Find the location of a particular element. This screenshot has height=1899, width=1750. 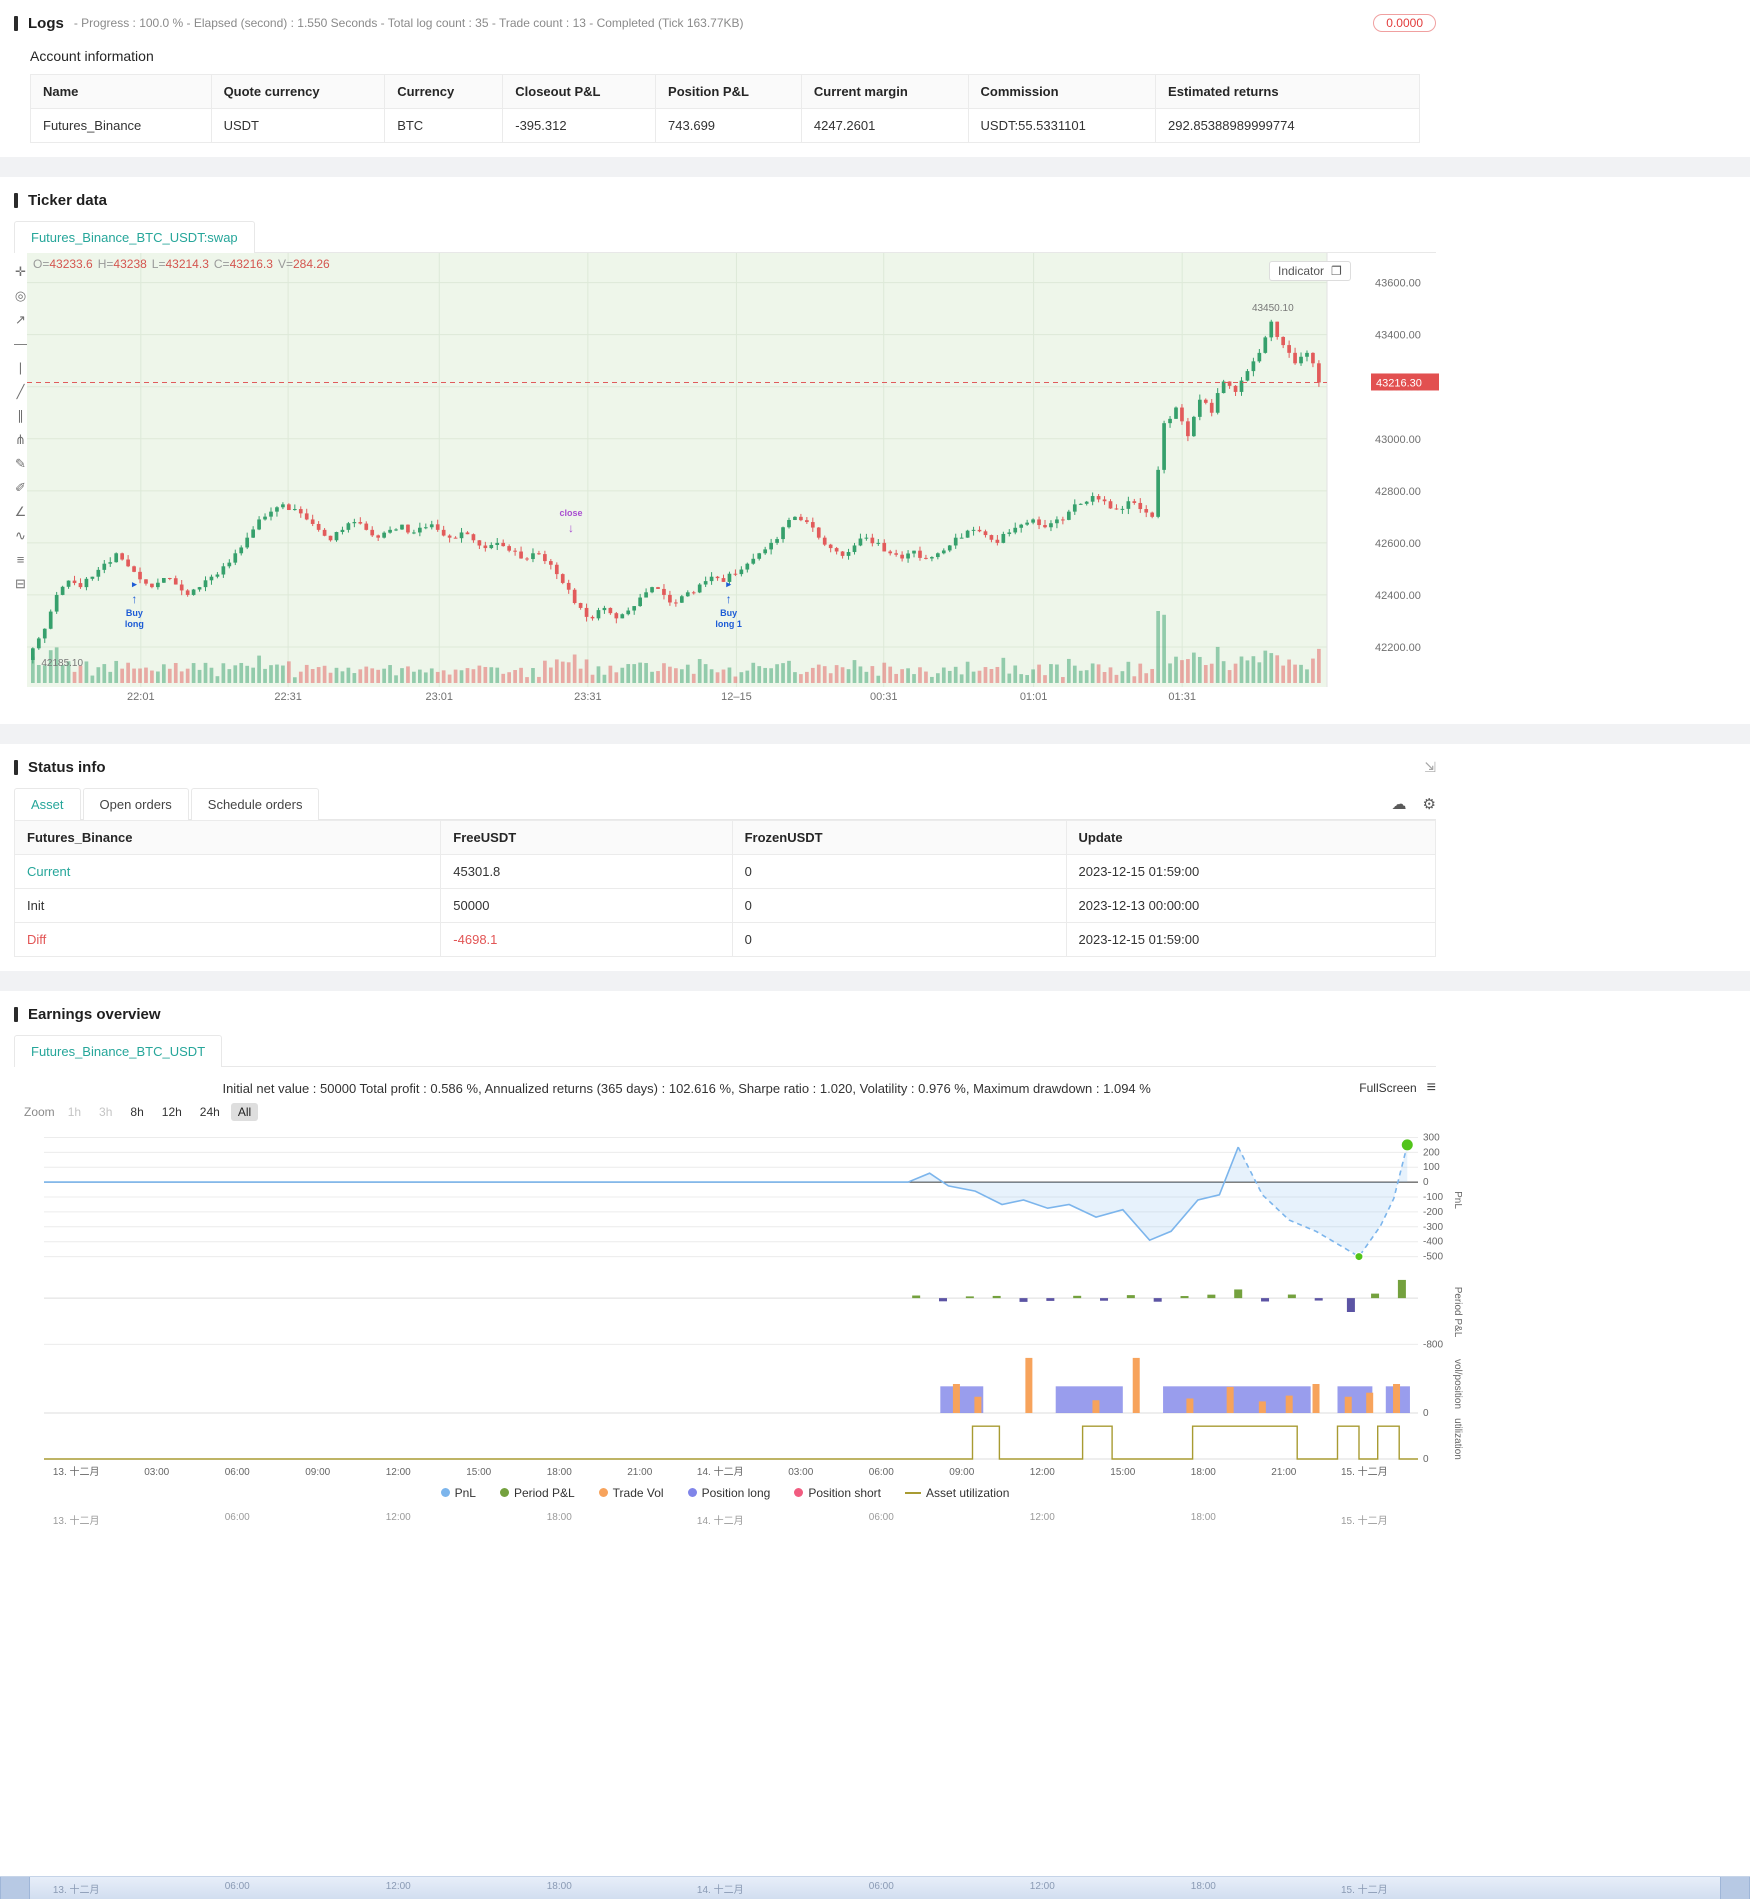

svg-text: 42200.00 is located at coordinates (1398, 648).